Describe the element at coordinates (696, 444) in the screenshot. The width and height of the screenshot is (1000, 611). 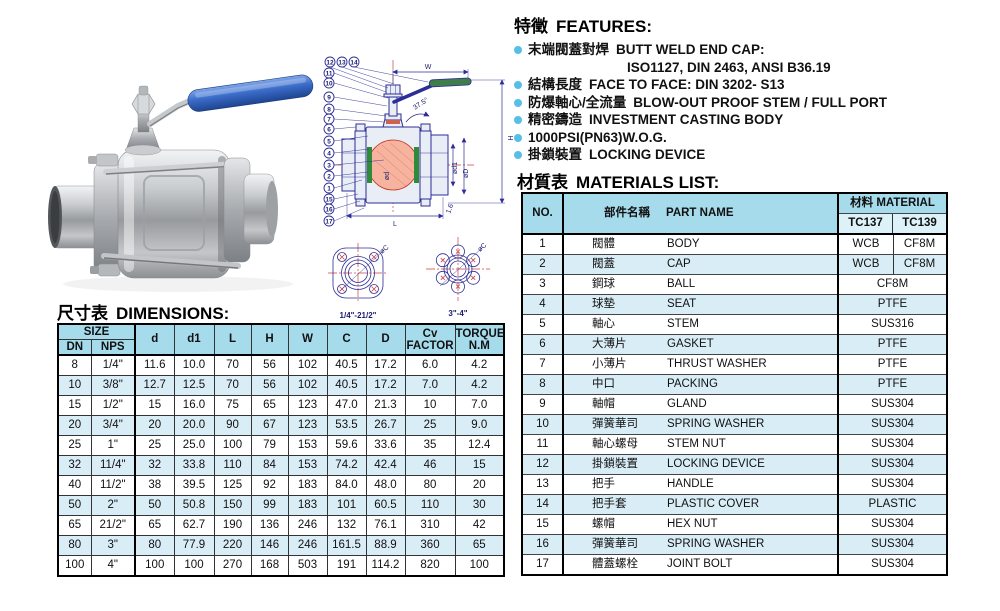
I see `part-name-en: STEM NUT` at that location.